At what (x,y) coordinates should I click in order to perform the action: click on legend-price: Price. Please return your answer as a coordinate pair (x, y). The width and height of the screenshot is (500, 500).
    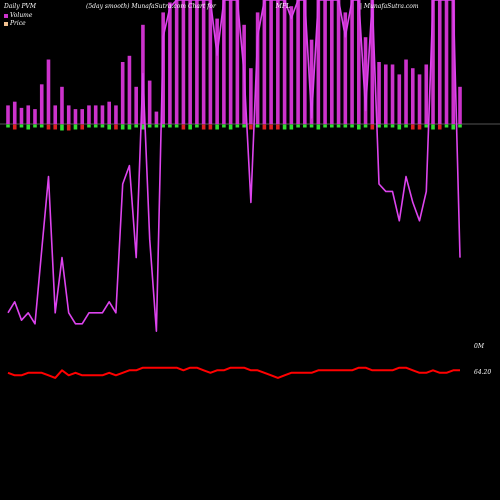
    Looking at the image, I should click on (15, 23).